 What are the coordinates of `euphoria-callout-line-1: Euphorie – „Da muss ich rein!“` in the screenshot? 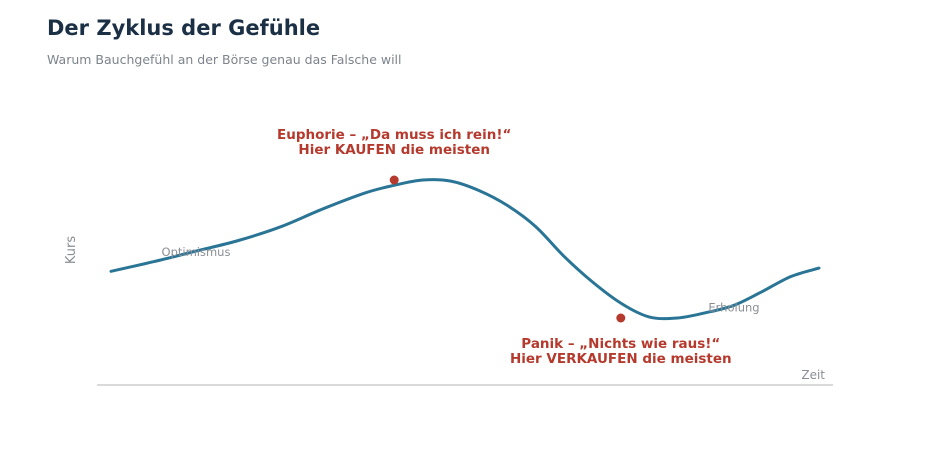 It's located at (394, 135).